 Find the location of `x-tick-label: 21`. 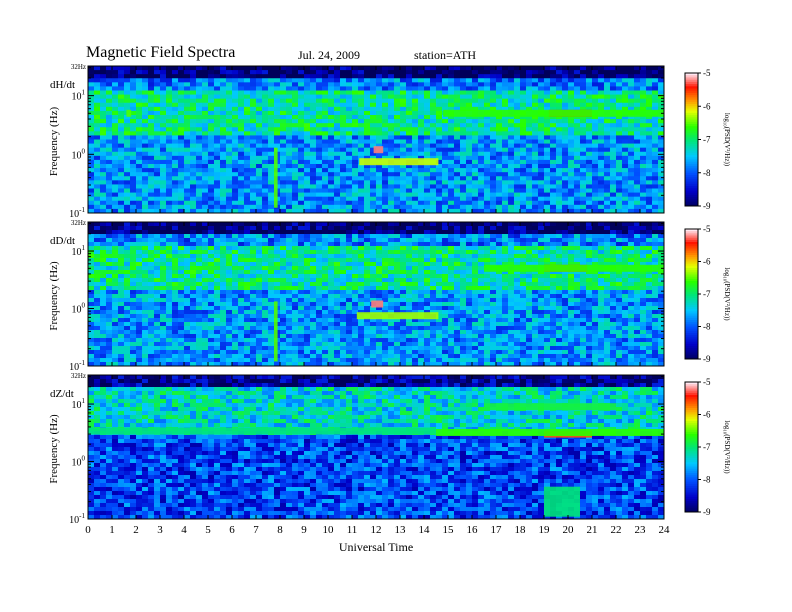

x-tick-label: 21 is located at coordinates (592, 530).